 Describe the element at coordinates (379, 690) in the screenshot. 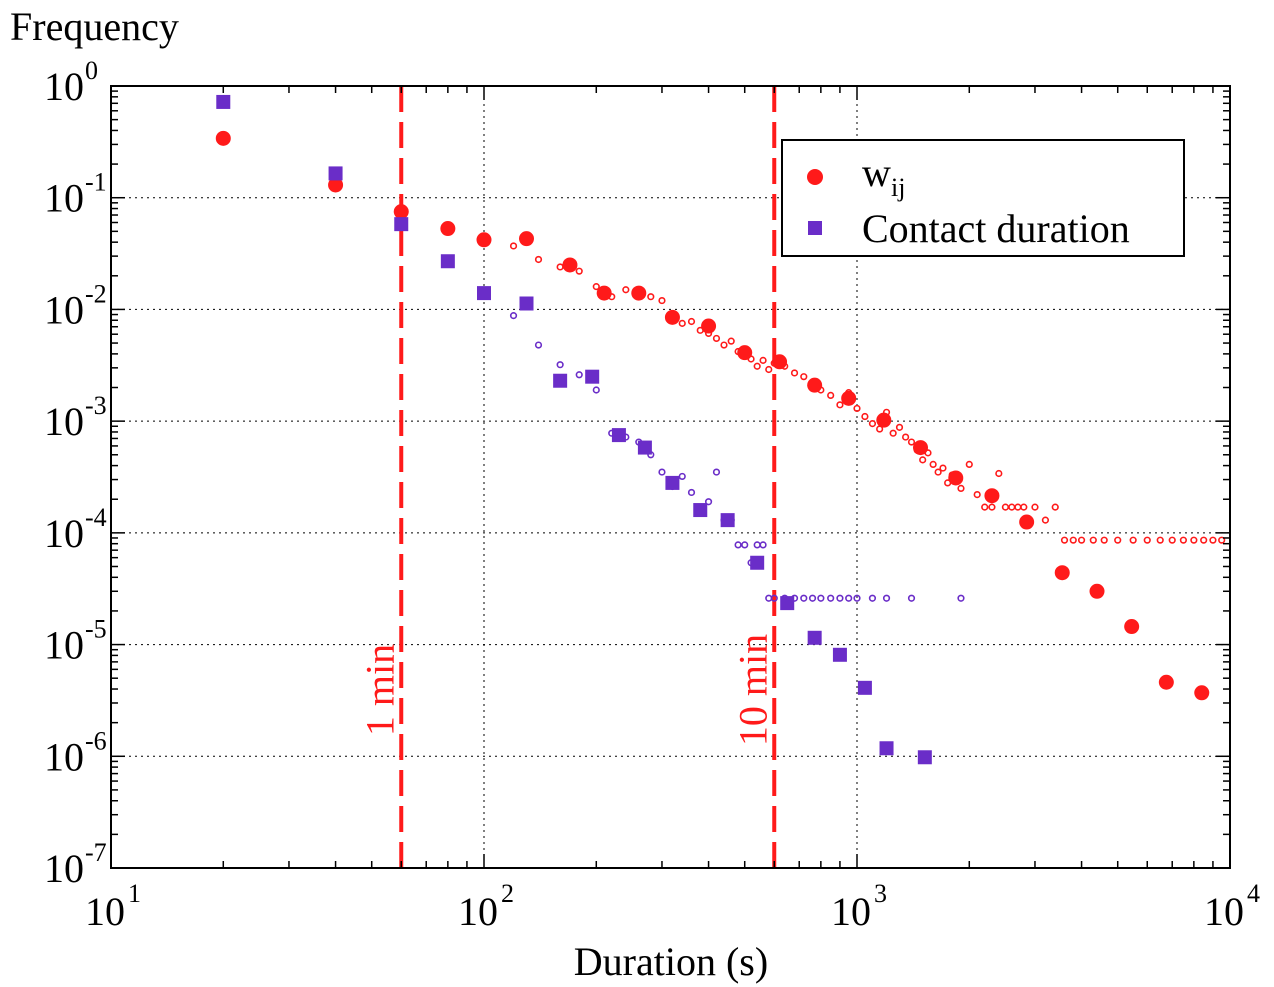

I see `reference-line-label: 1 min` at that location.